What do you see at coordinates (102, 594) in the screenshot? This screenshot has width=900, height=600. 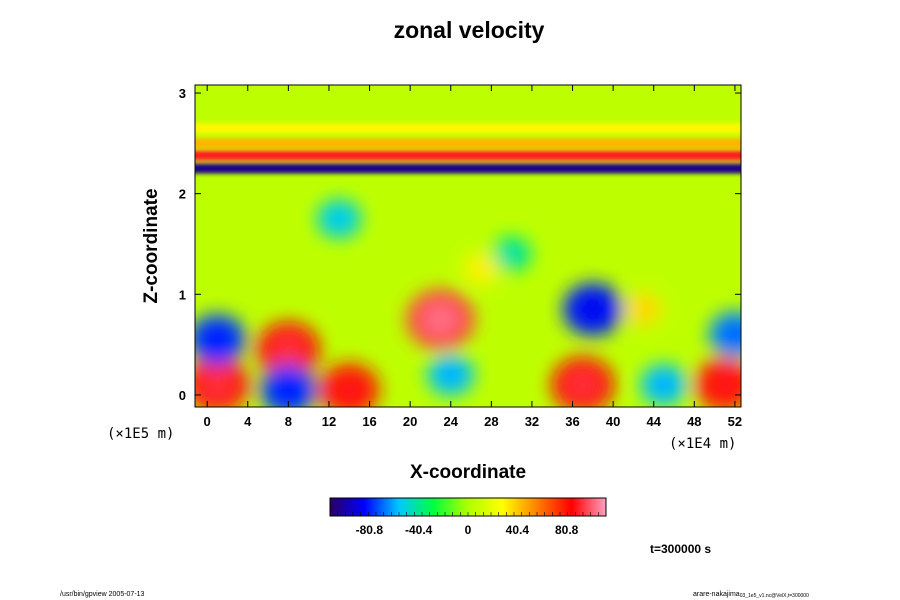 I see `footer-left: /usr/bin/gpview 2005-07-13` at bounding box center [102, 594].